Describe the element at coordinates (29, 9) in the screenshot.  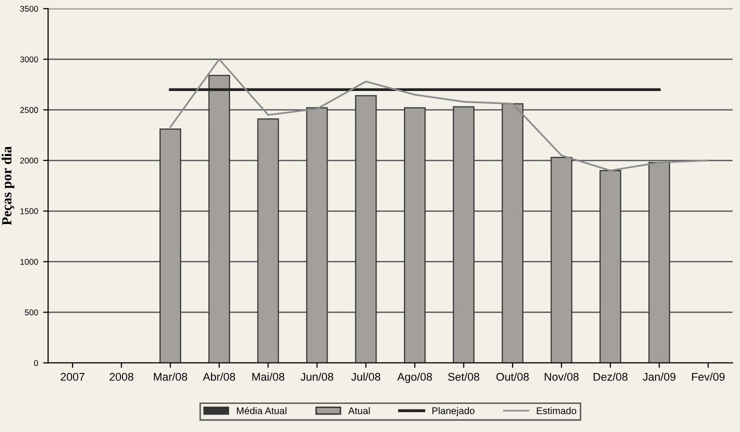
I see `y-tick-label: 3500` at that location.